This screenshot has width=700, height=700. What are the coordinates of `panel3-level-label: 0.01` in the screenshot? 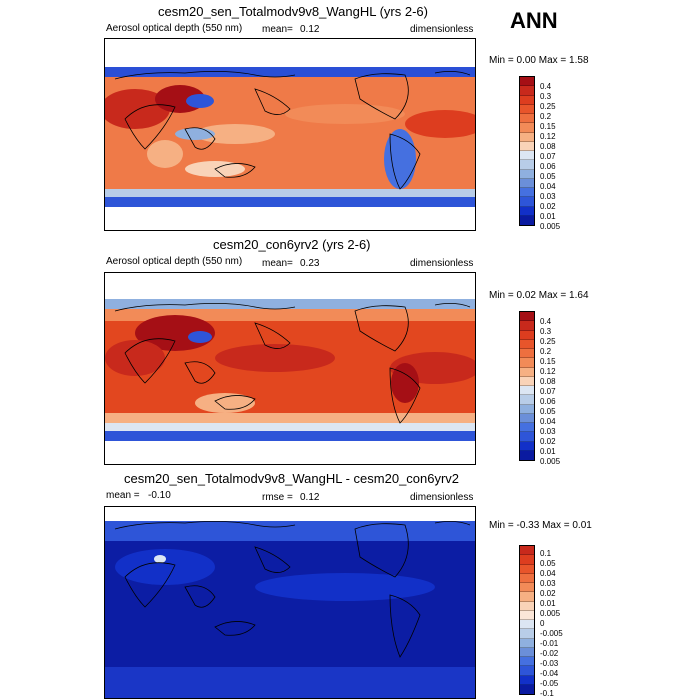 It's located at (548, 603).